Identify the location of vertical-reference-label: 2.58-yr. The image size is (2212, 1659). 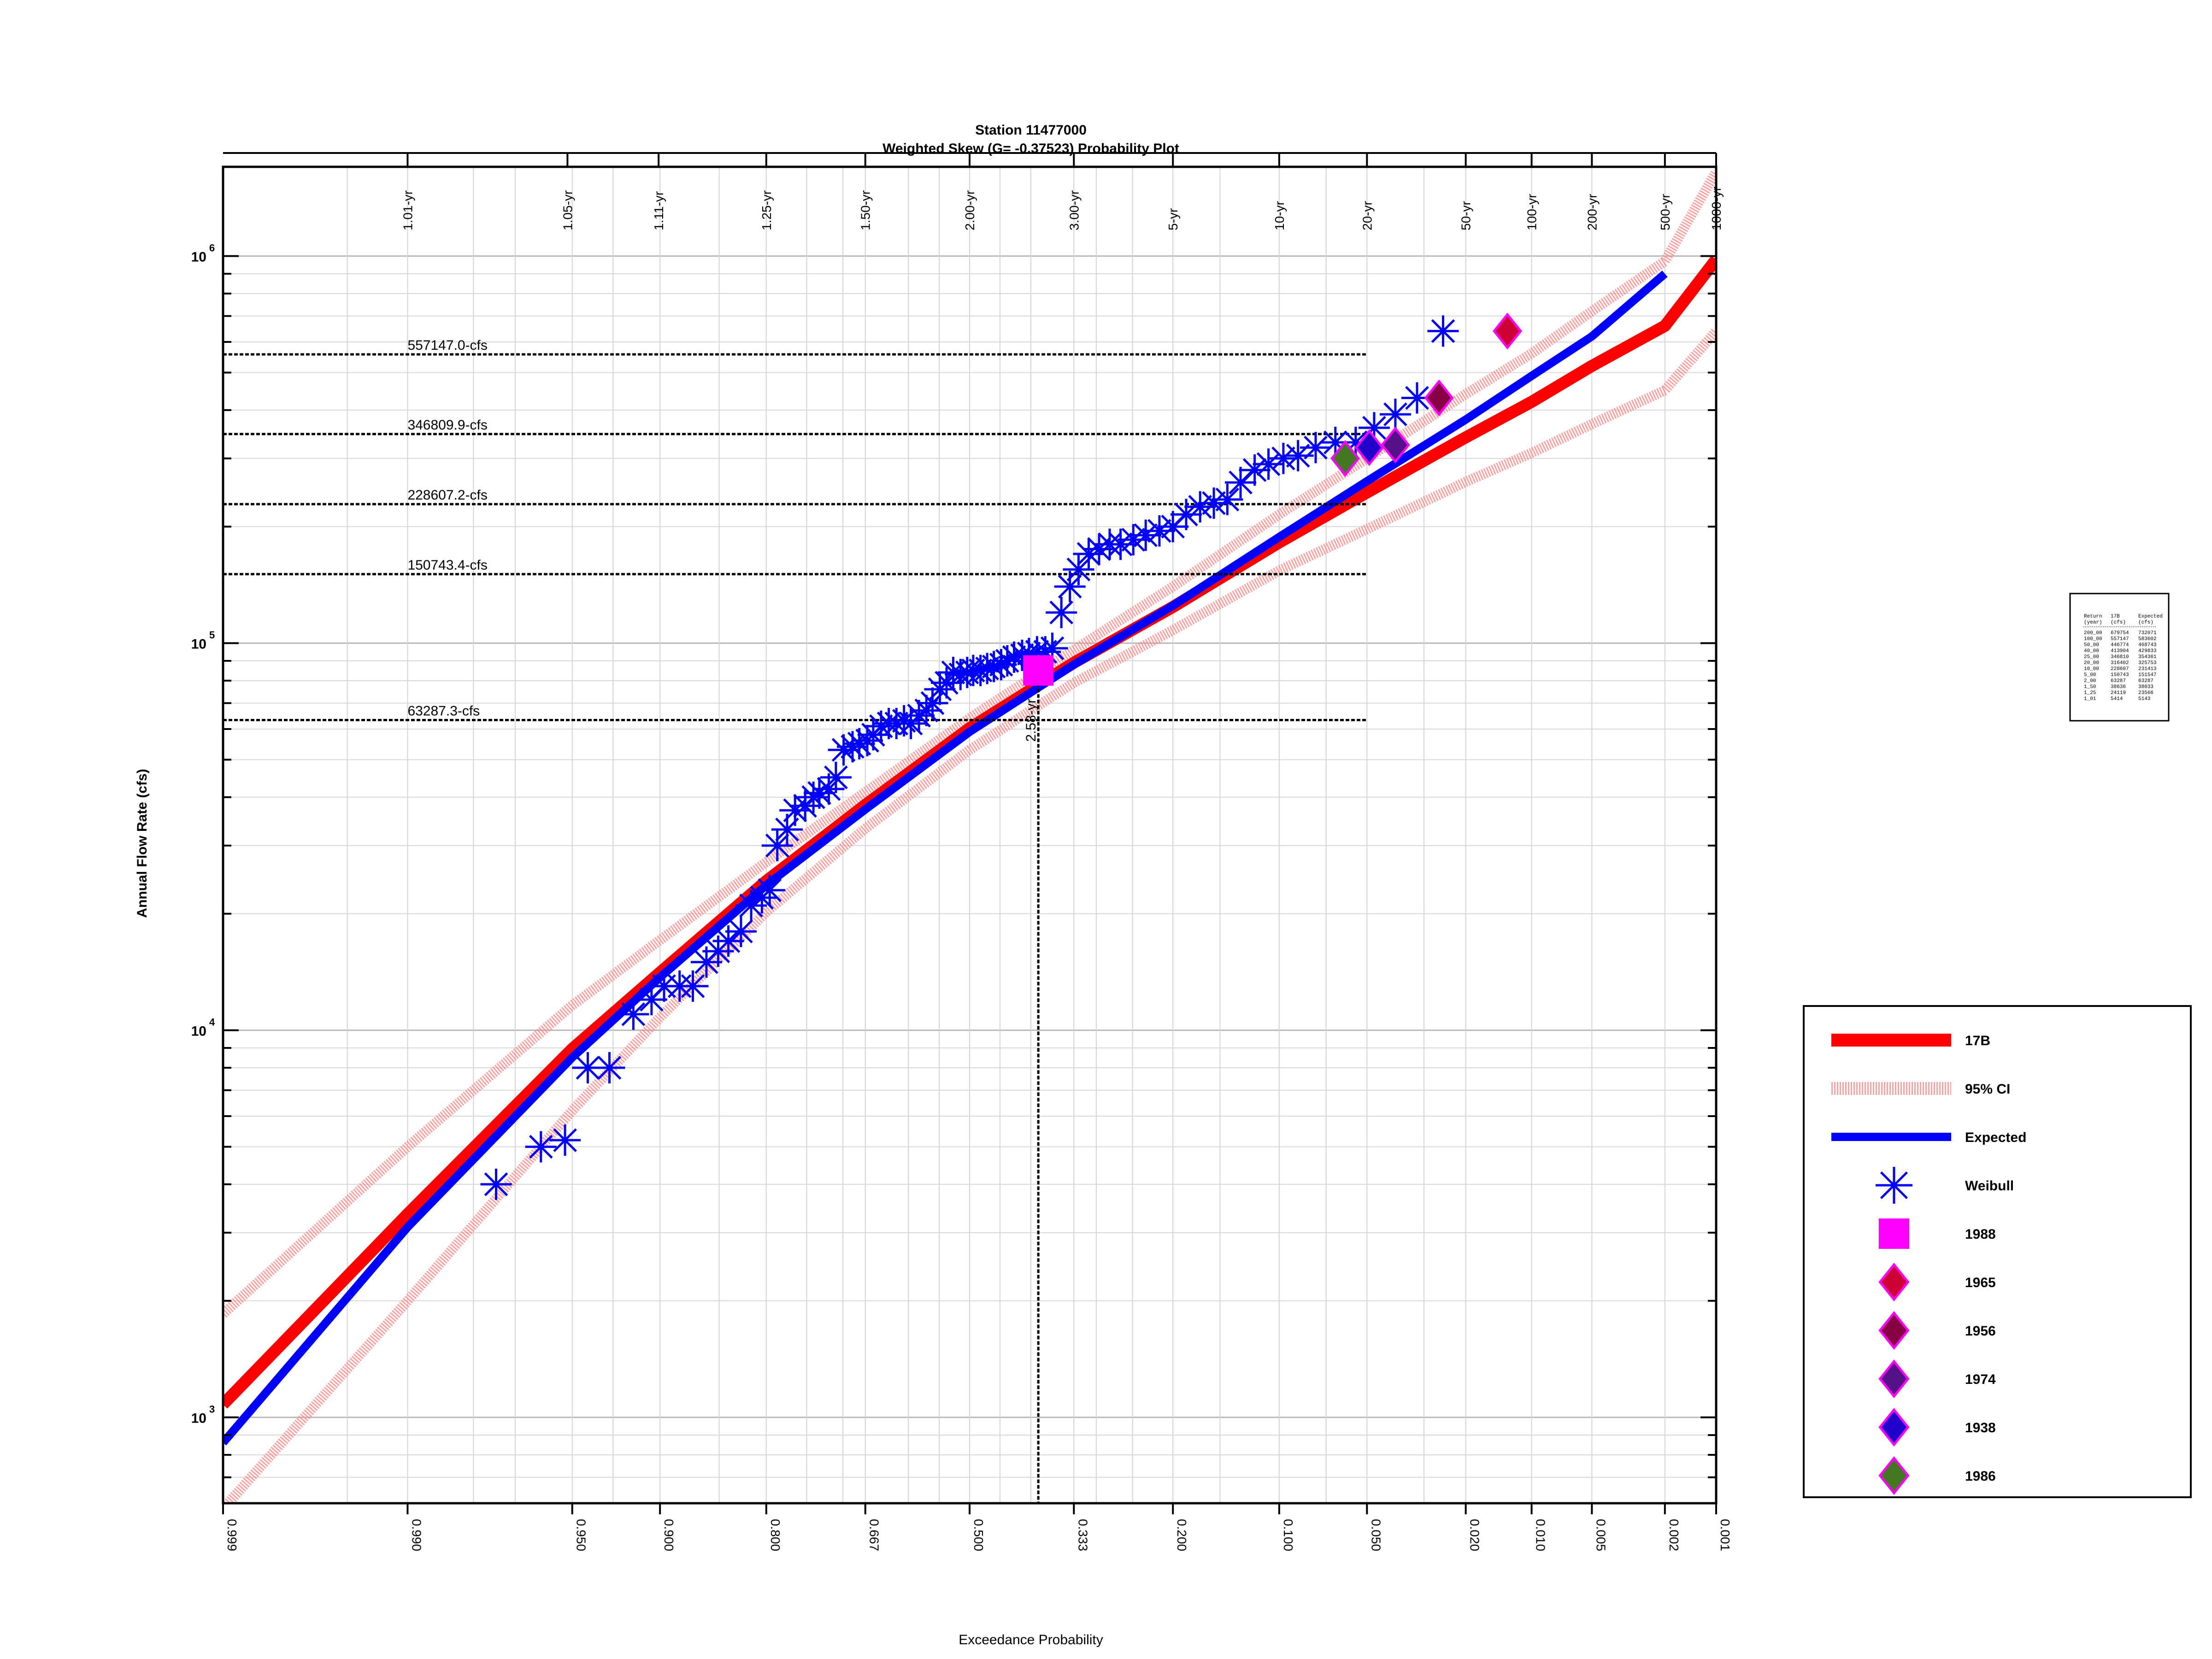
(1031, 720).